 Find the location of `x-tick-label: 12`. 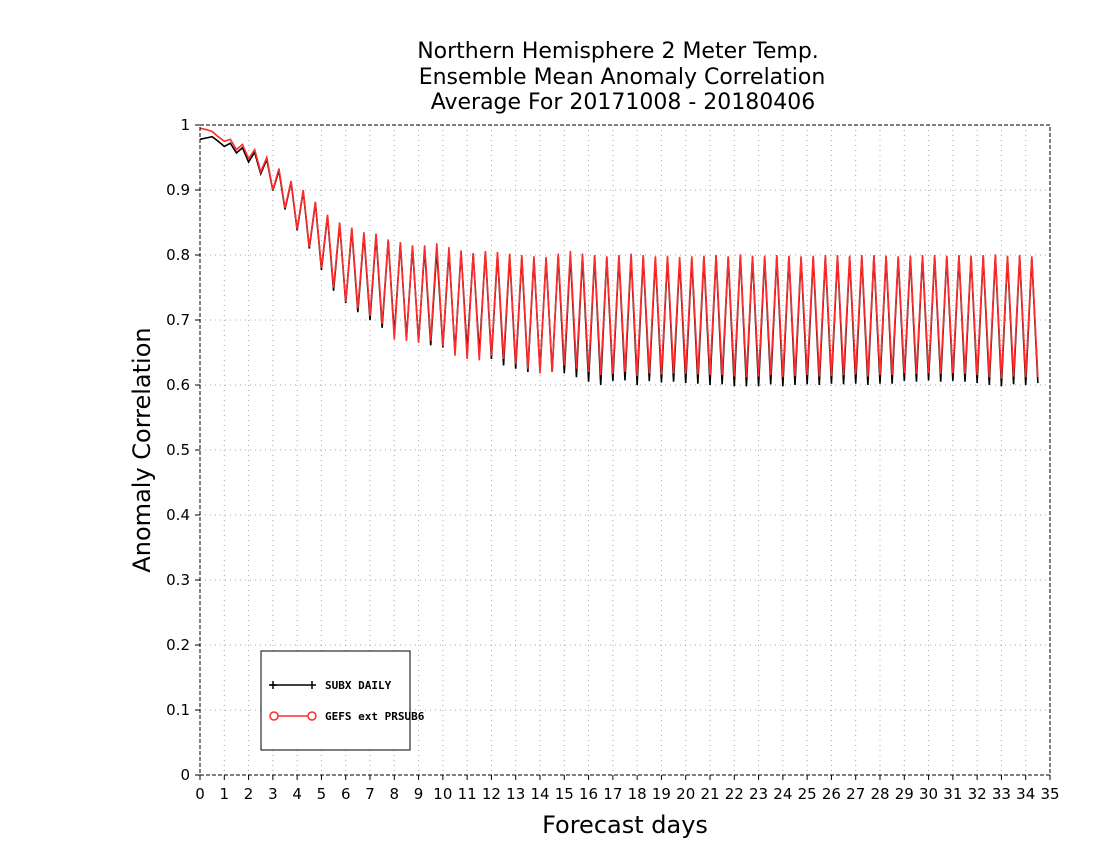

x-tick-label: 12 is located at coordinates (491, 794).